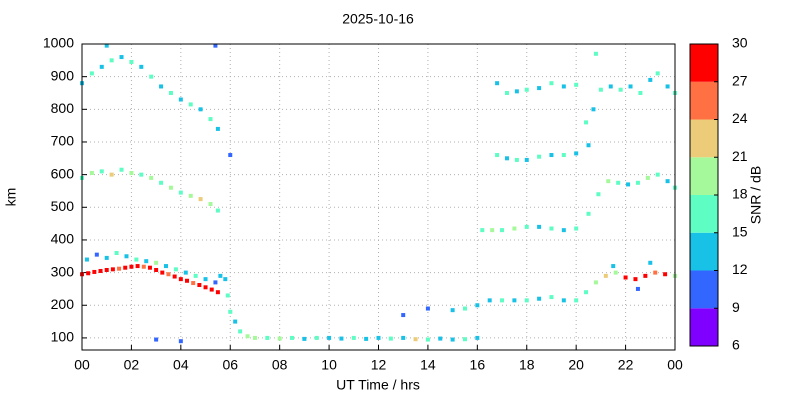  I want to click on colorbar-tick-label: 30, so click(740, 43).